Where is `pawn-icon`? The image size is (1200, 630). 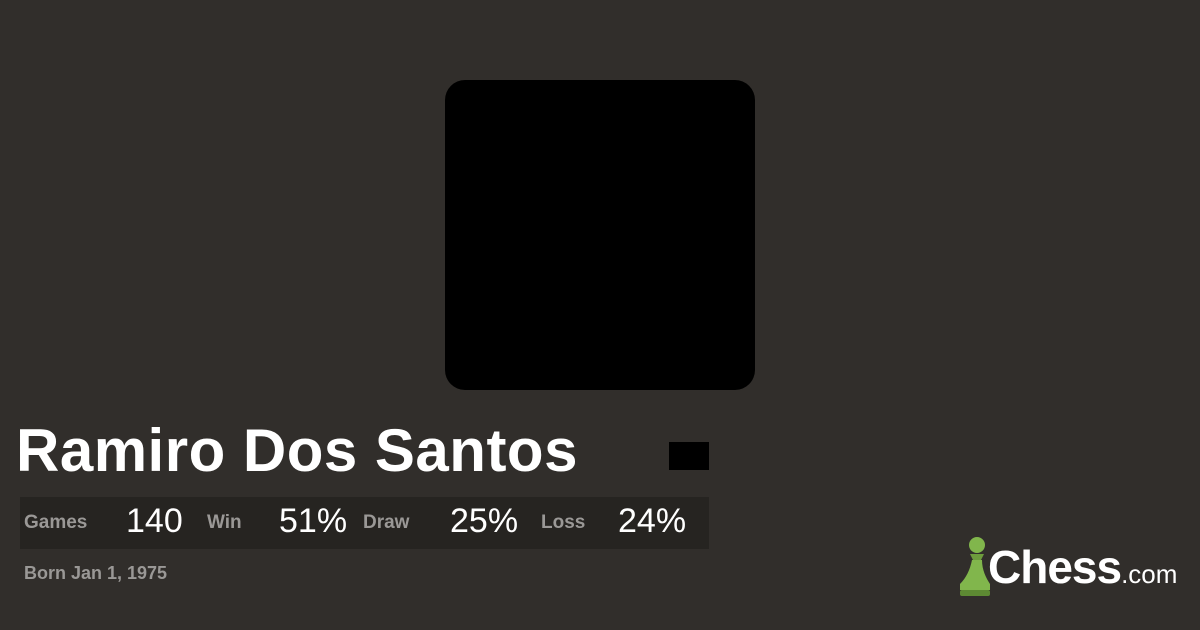
pawn-icon is located at coordinates (975, 566).